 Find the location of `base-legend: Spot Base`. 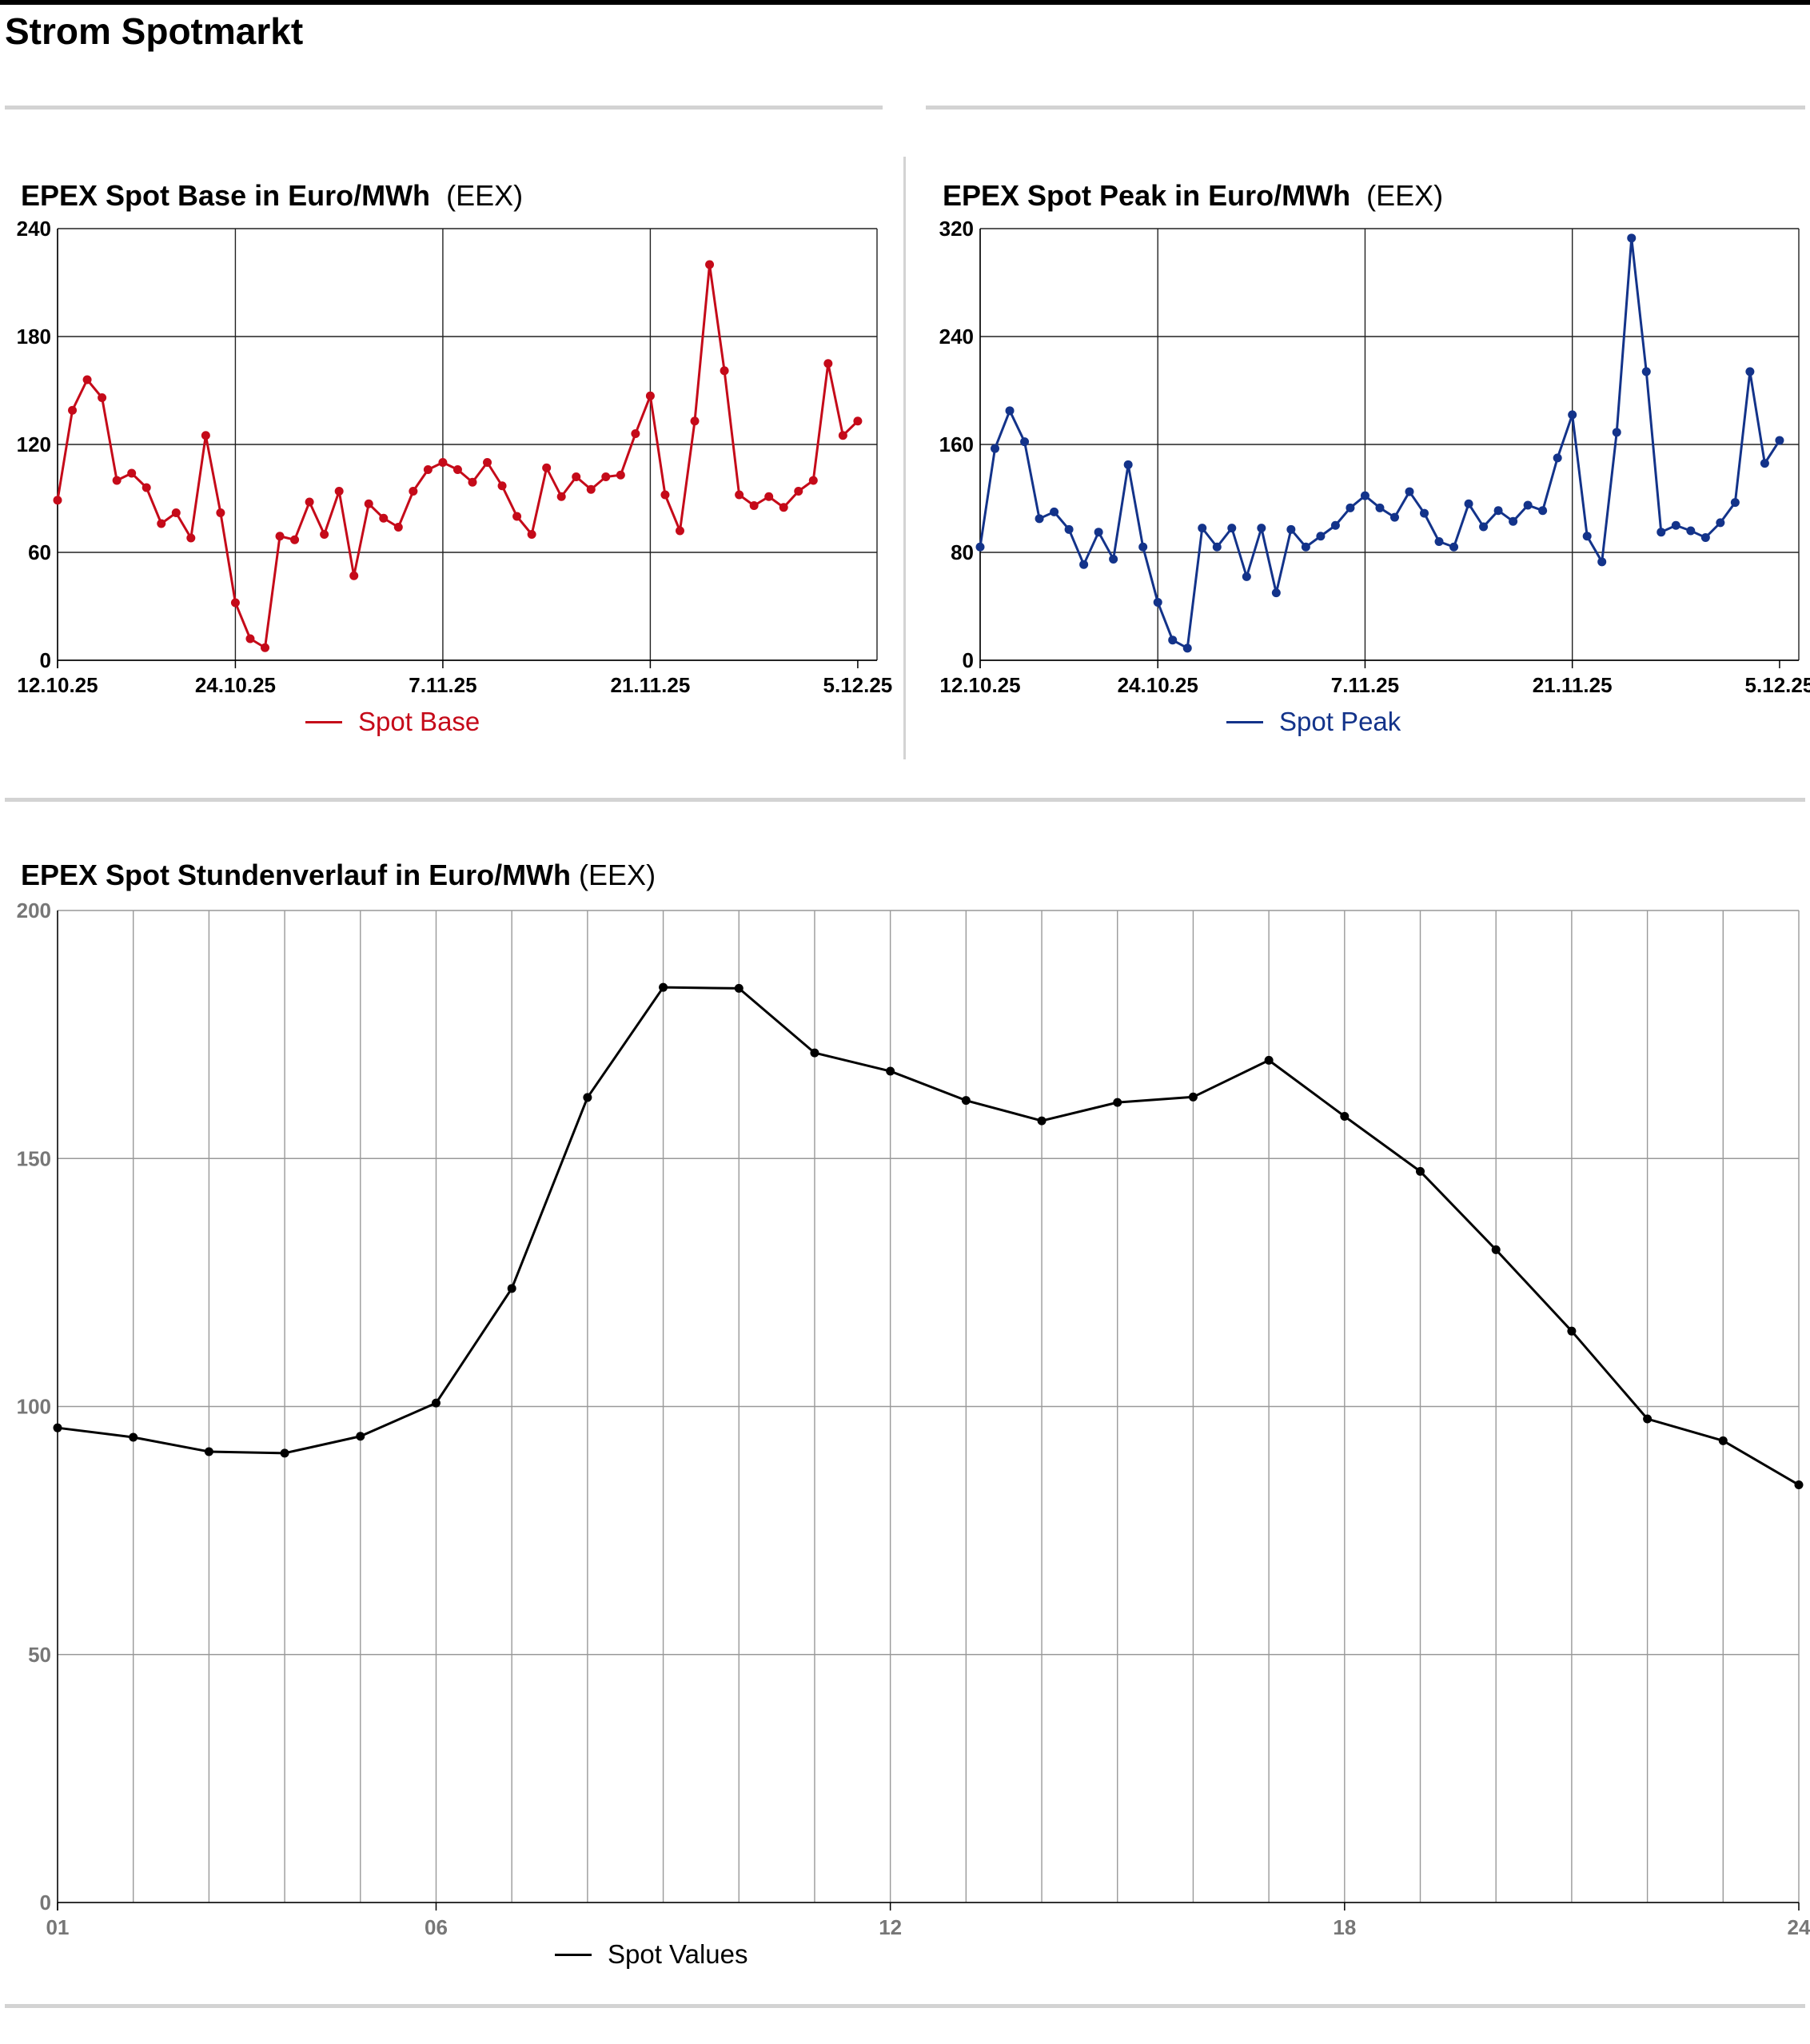

base-legend: Spot Base is located at coordinates (392, 722).